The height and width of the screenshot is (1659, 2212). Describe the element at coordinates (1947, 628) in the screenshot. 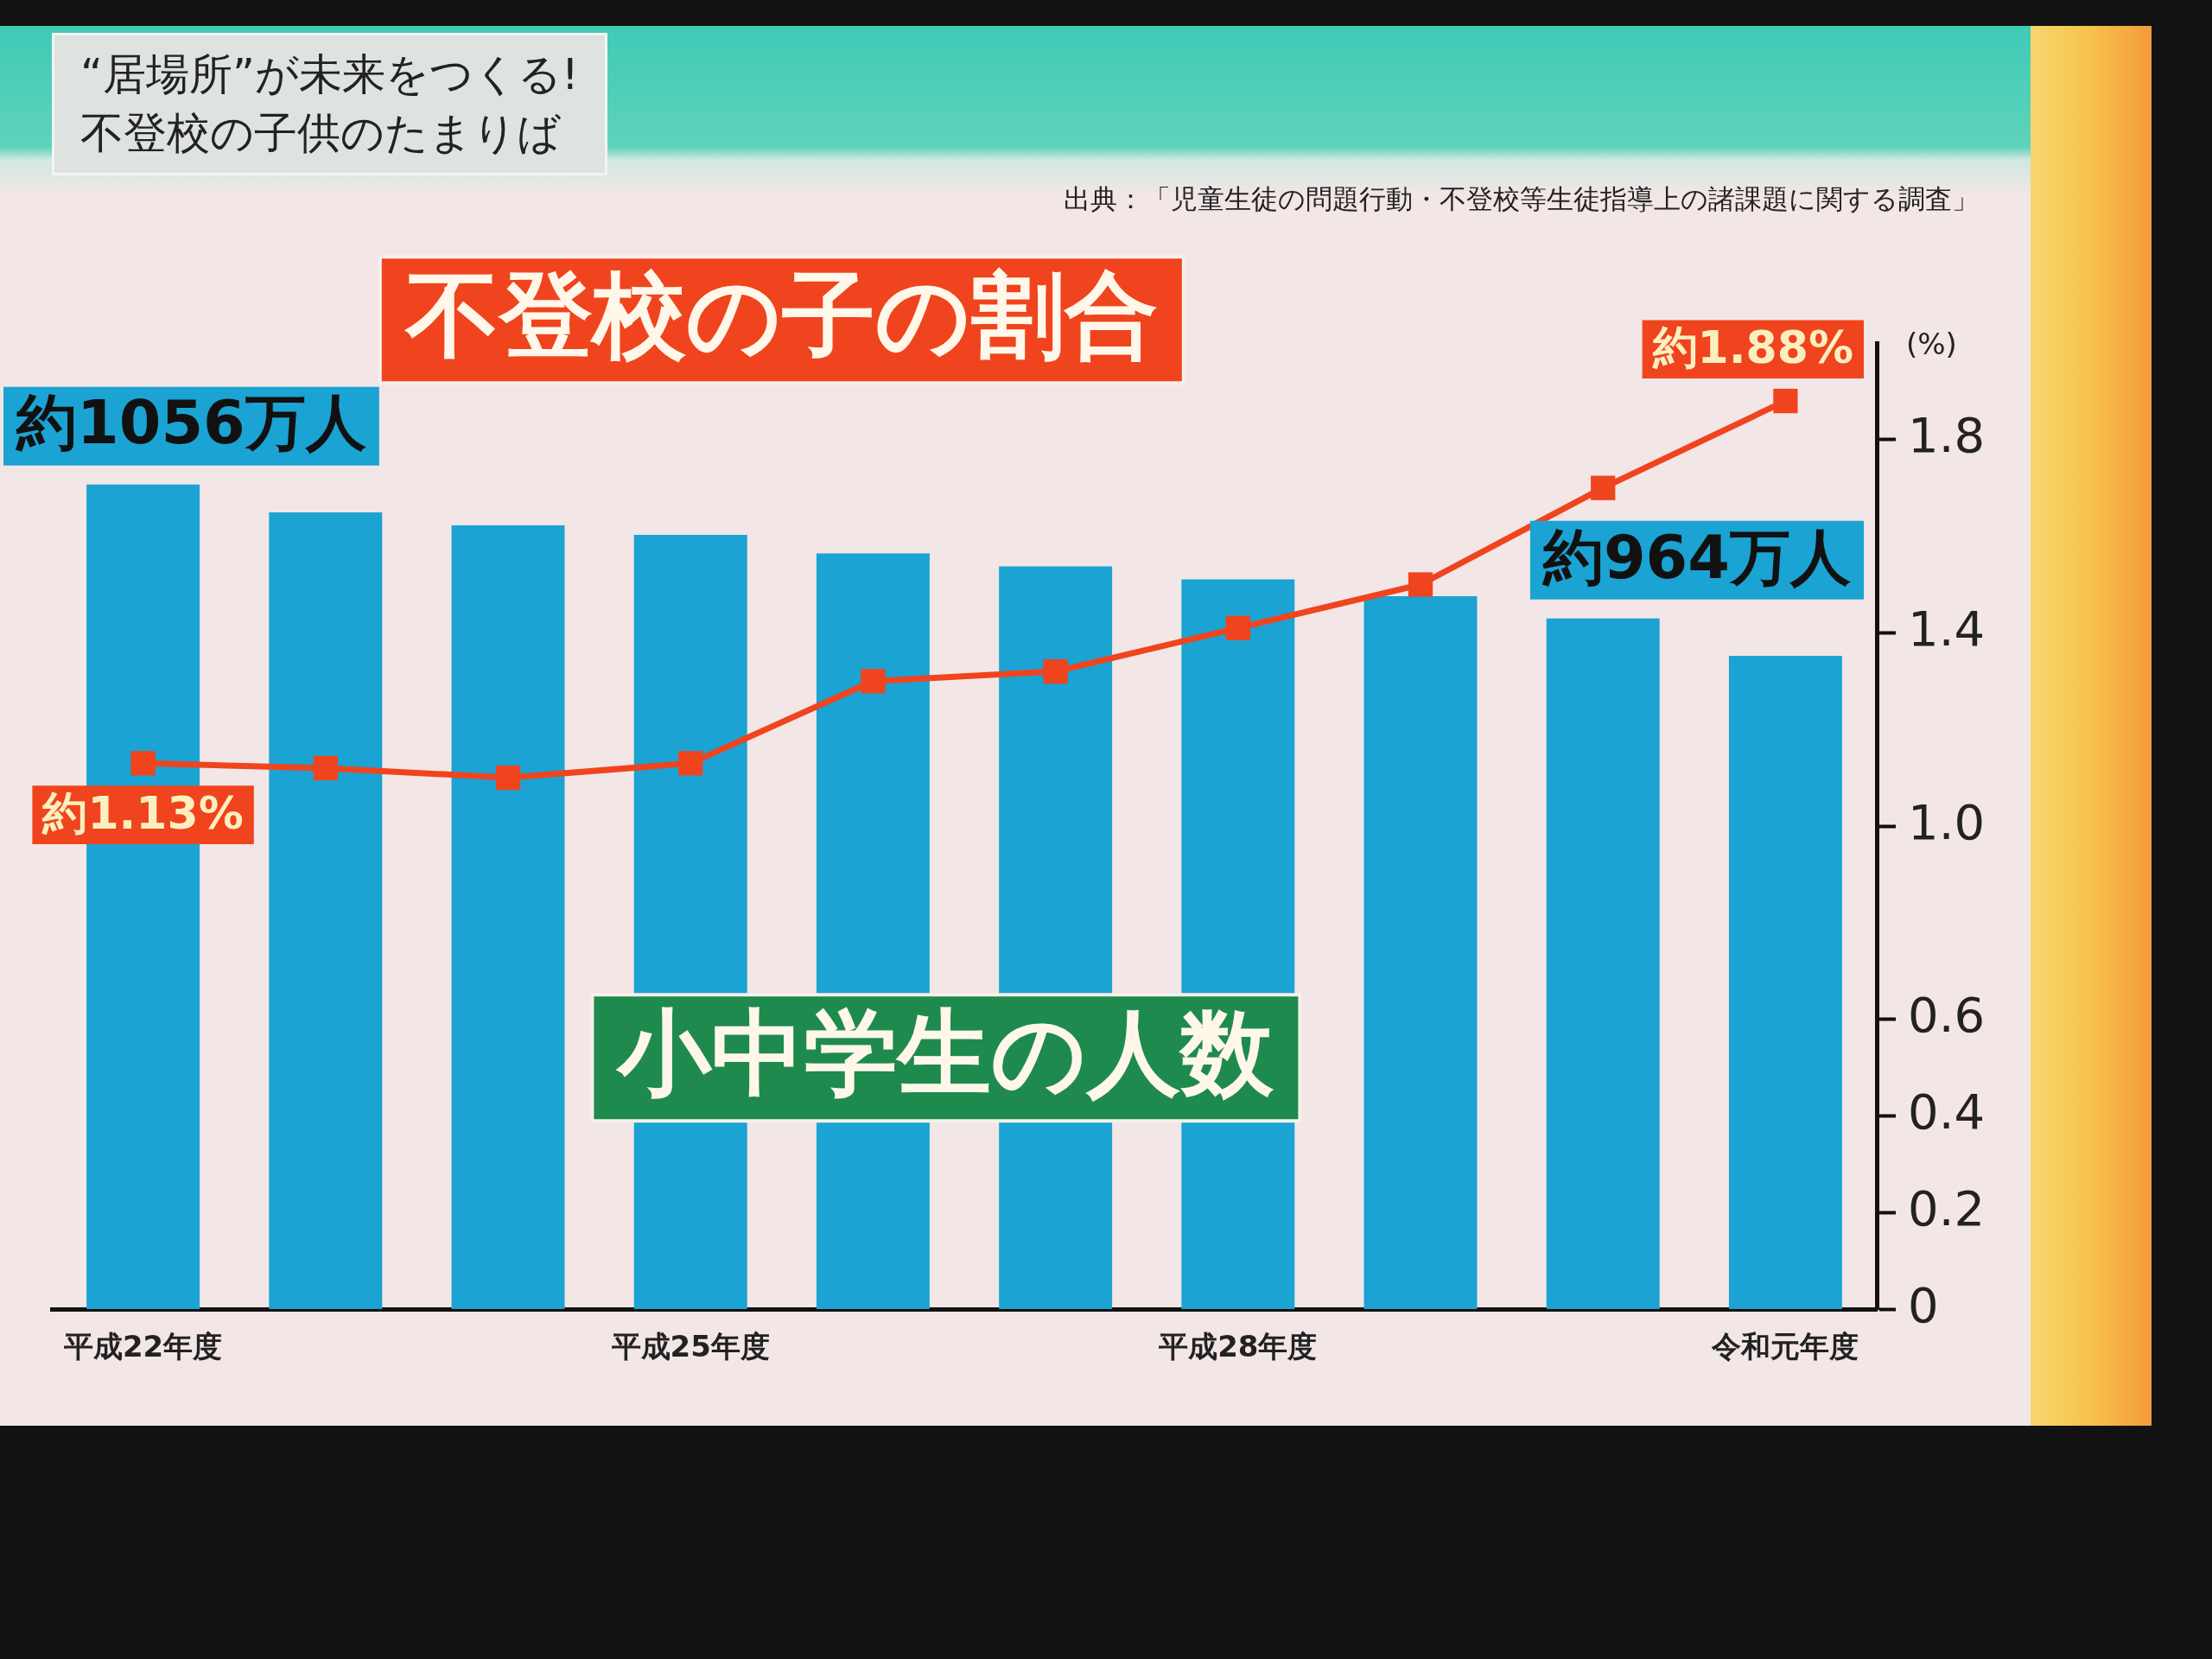

I see `y2-tick-label: 1.4` at that location.